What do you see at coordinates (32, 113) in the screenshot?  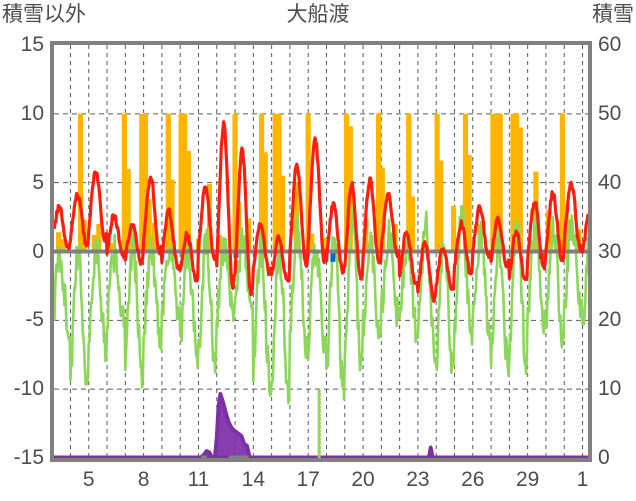 I see `left-tick-10: 10` at bounding box center [32, 113].